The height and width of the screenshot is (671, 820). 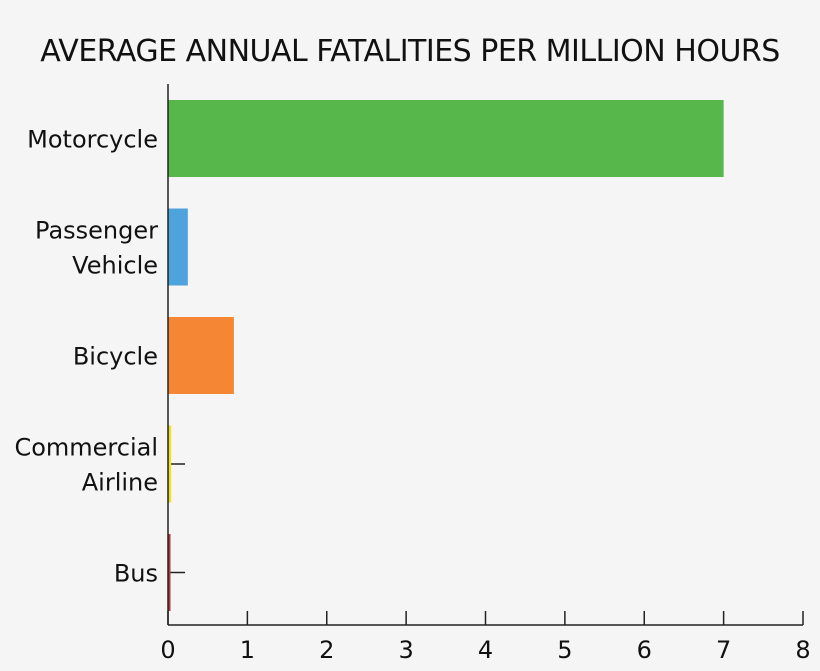 I want to click on category-label: Airline, so click(x=120, y=483).